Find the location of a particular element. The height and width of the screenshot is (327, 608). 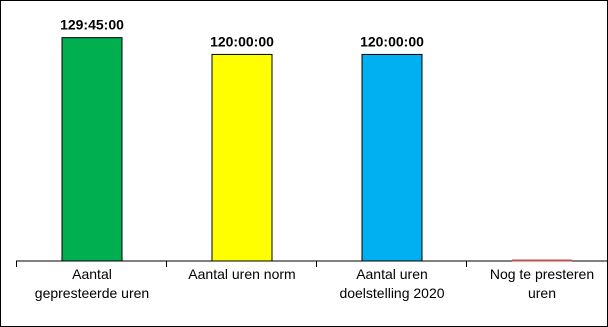

data-label-2: 120:00:00 is located at coordinates (242, 41).